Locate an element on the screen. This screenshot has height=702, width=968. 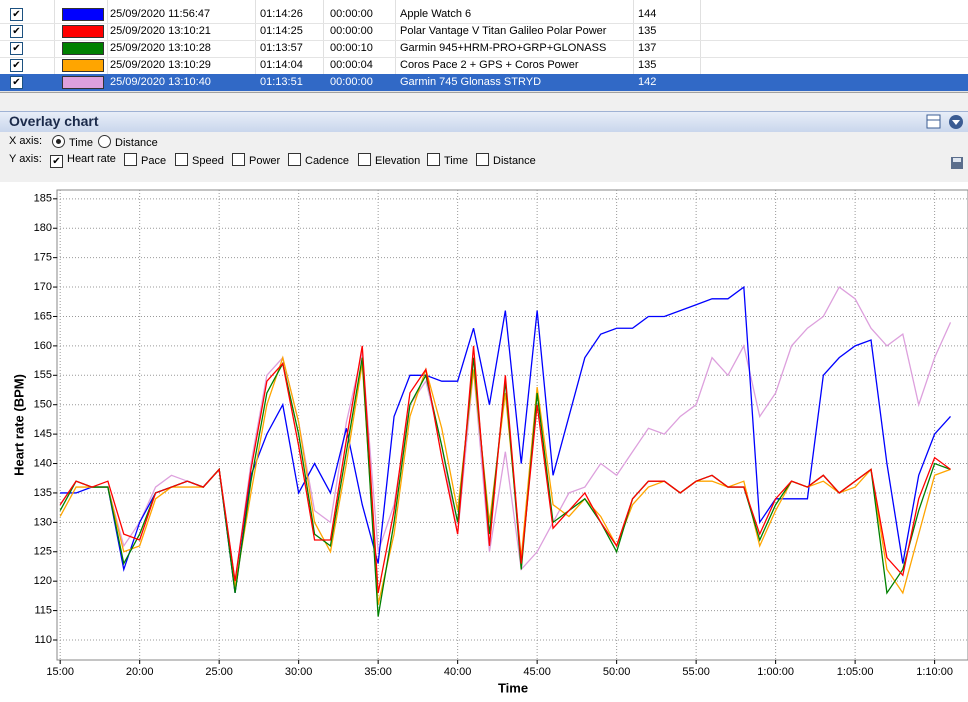
x-axis-title: Time is located at coordinates (513, 687).